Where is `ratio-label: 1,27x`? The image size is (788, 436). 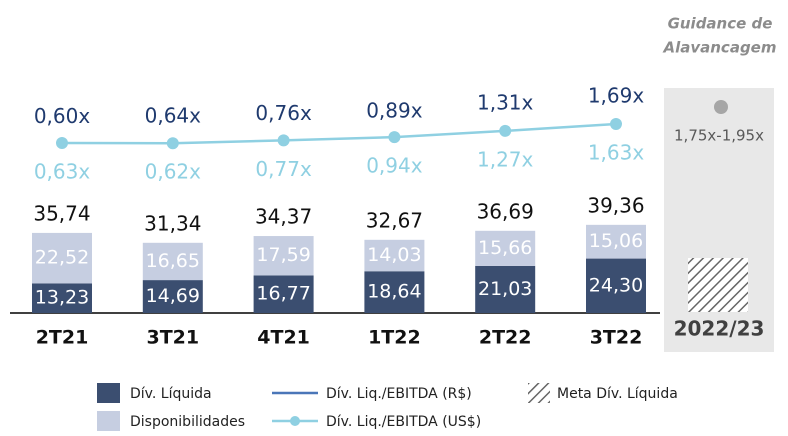 ratio-label: 1,27x is located at coordinates (505, 159).